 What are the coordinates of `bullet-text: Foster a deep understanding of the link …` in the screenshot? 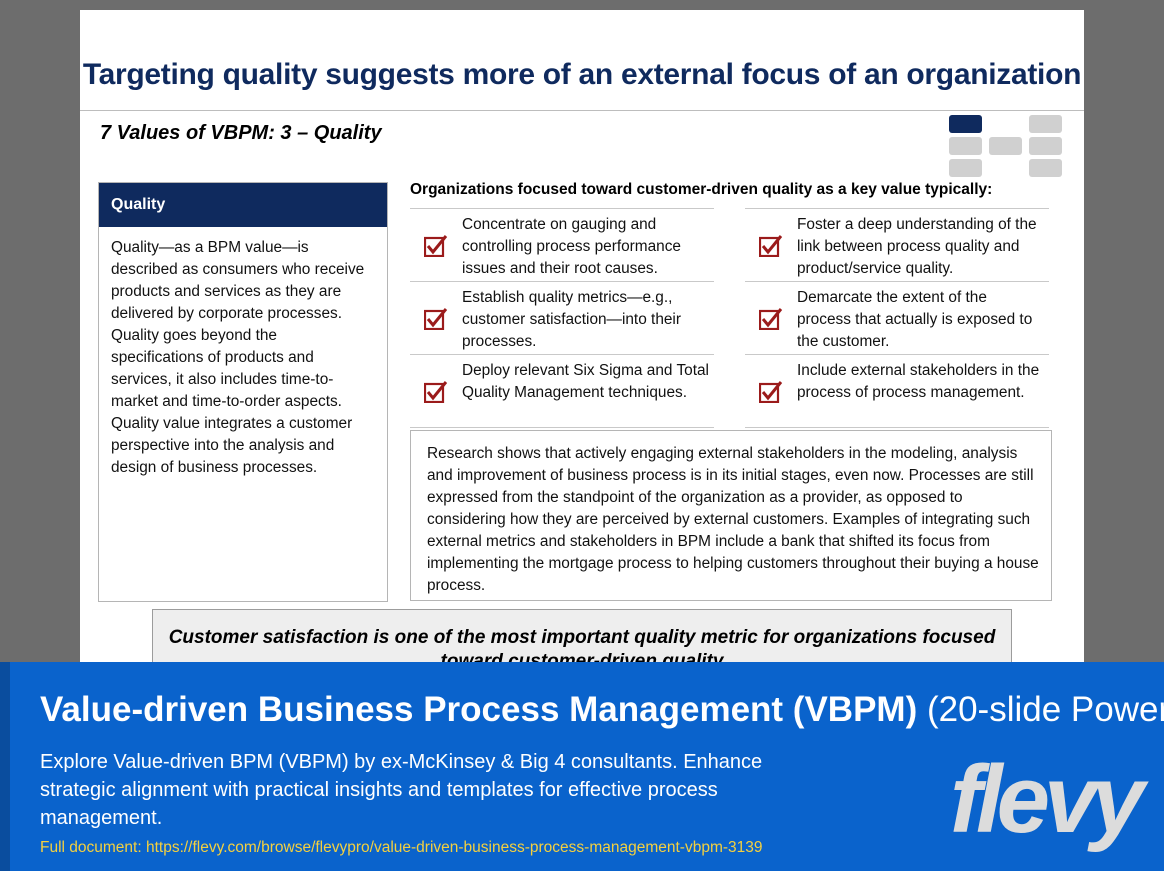 It's located at (917, 246).